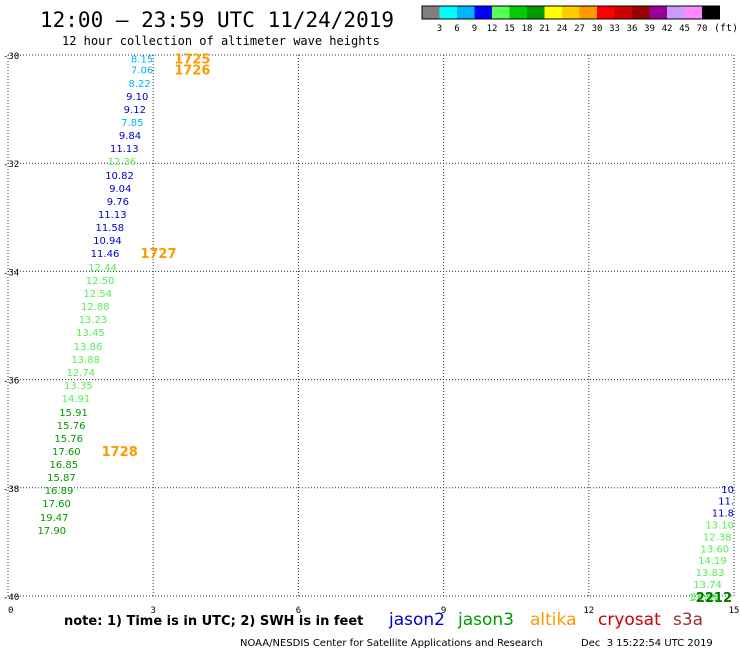 This screenshot has height=650, width=740. I want to click on x-tick-label: 3, so click(152, 611).